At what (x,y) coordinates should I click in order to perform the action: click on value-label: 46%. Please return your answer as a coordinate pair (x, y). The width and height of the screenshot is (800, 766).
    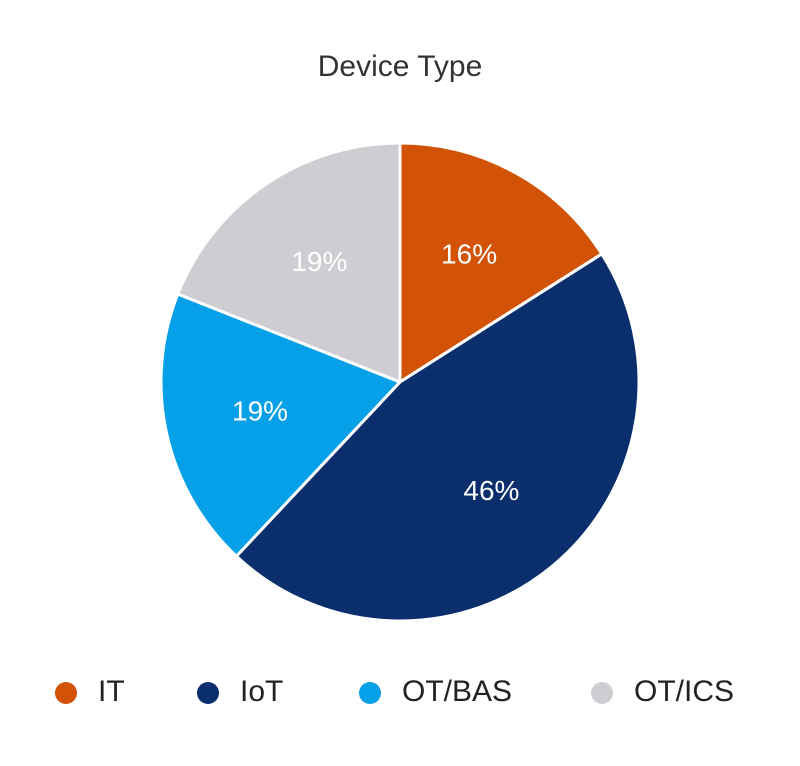
    Looking at the image, I should click on (491, 490).